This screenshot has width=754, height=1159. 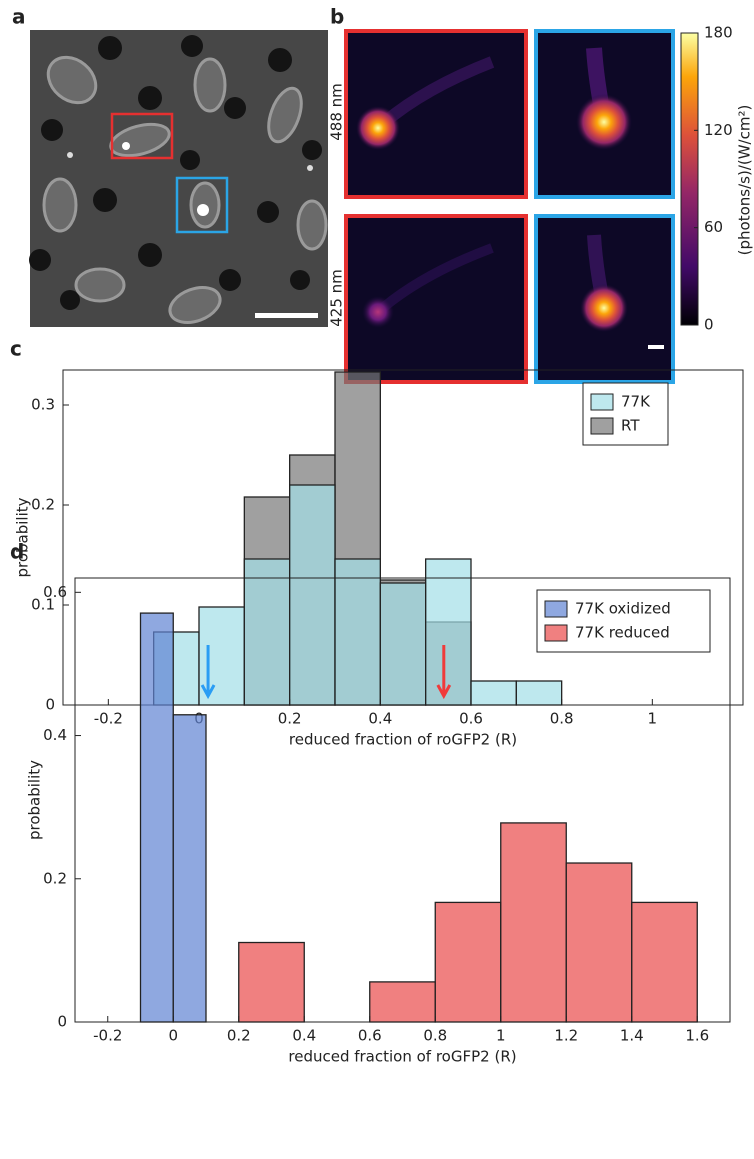 I want to click on colorbar-tick-label: 0, so click(x=709, y=325).